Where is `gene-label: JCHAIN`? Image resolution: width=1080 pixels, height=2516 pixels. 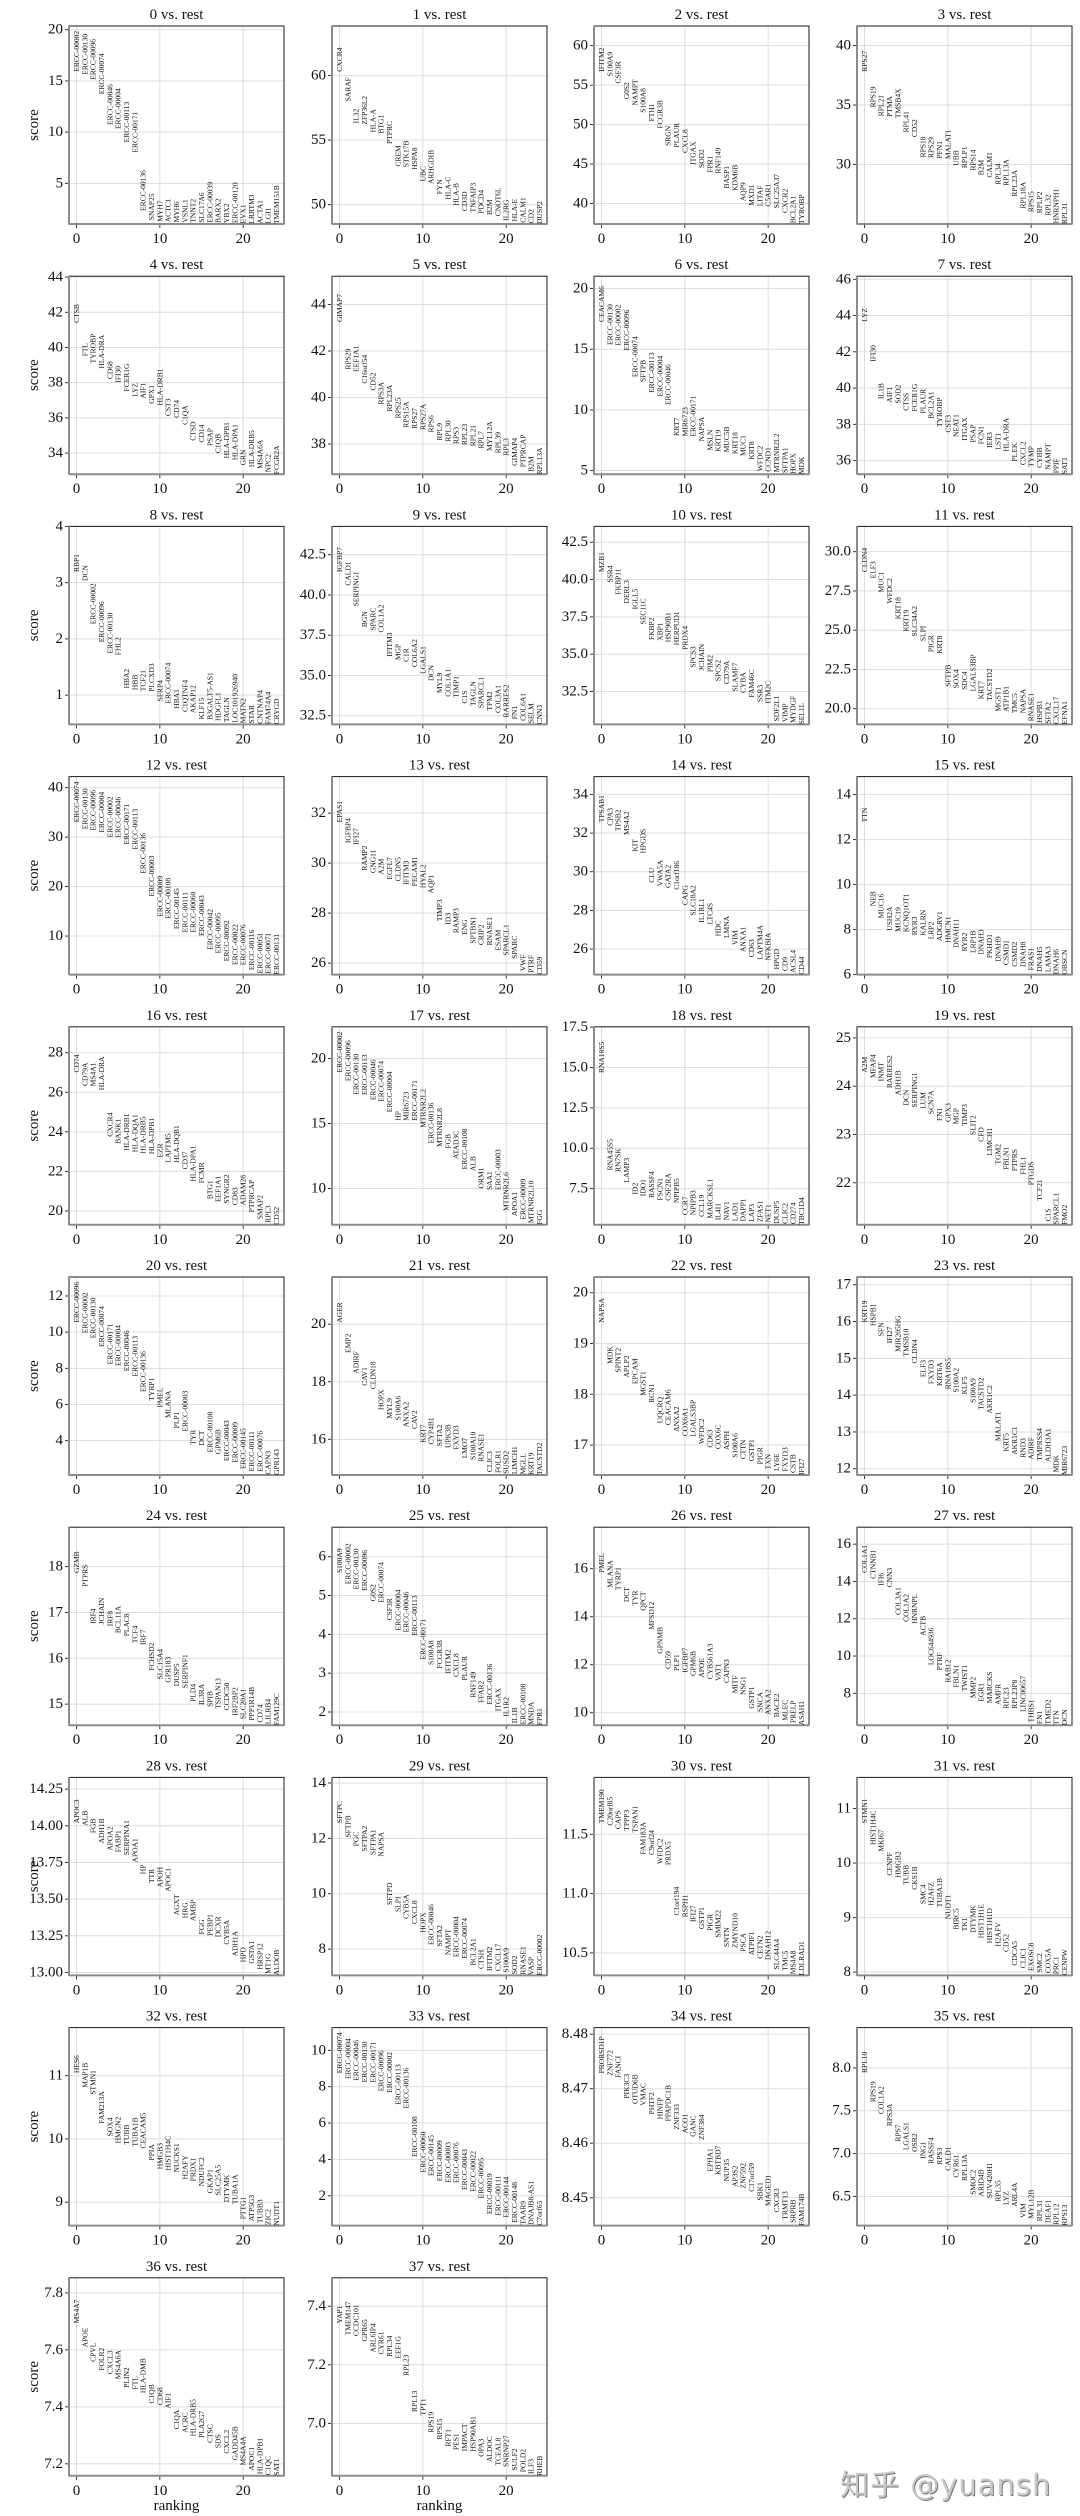
gene-label: JCHAIN is located at coordinates (701, 656).